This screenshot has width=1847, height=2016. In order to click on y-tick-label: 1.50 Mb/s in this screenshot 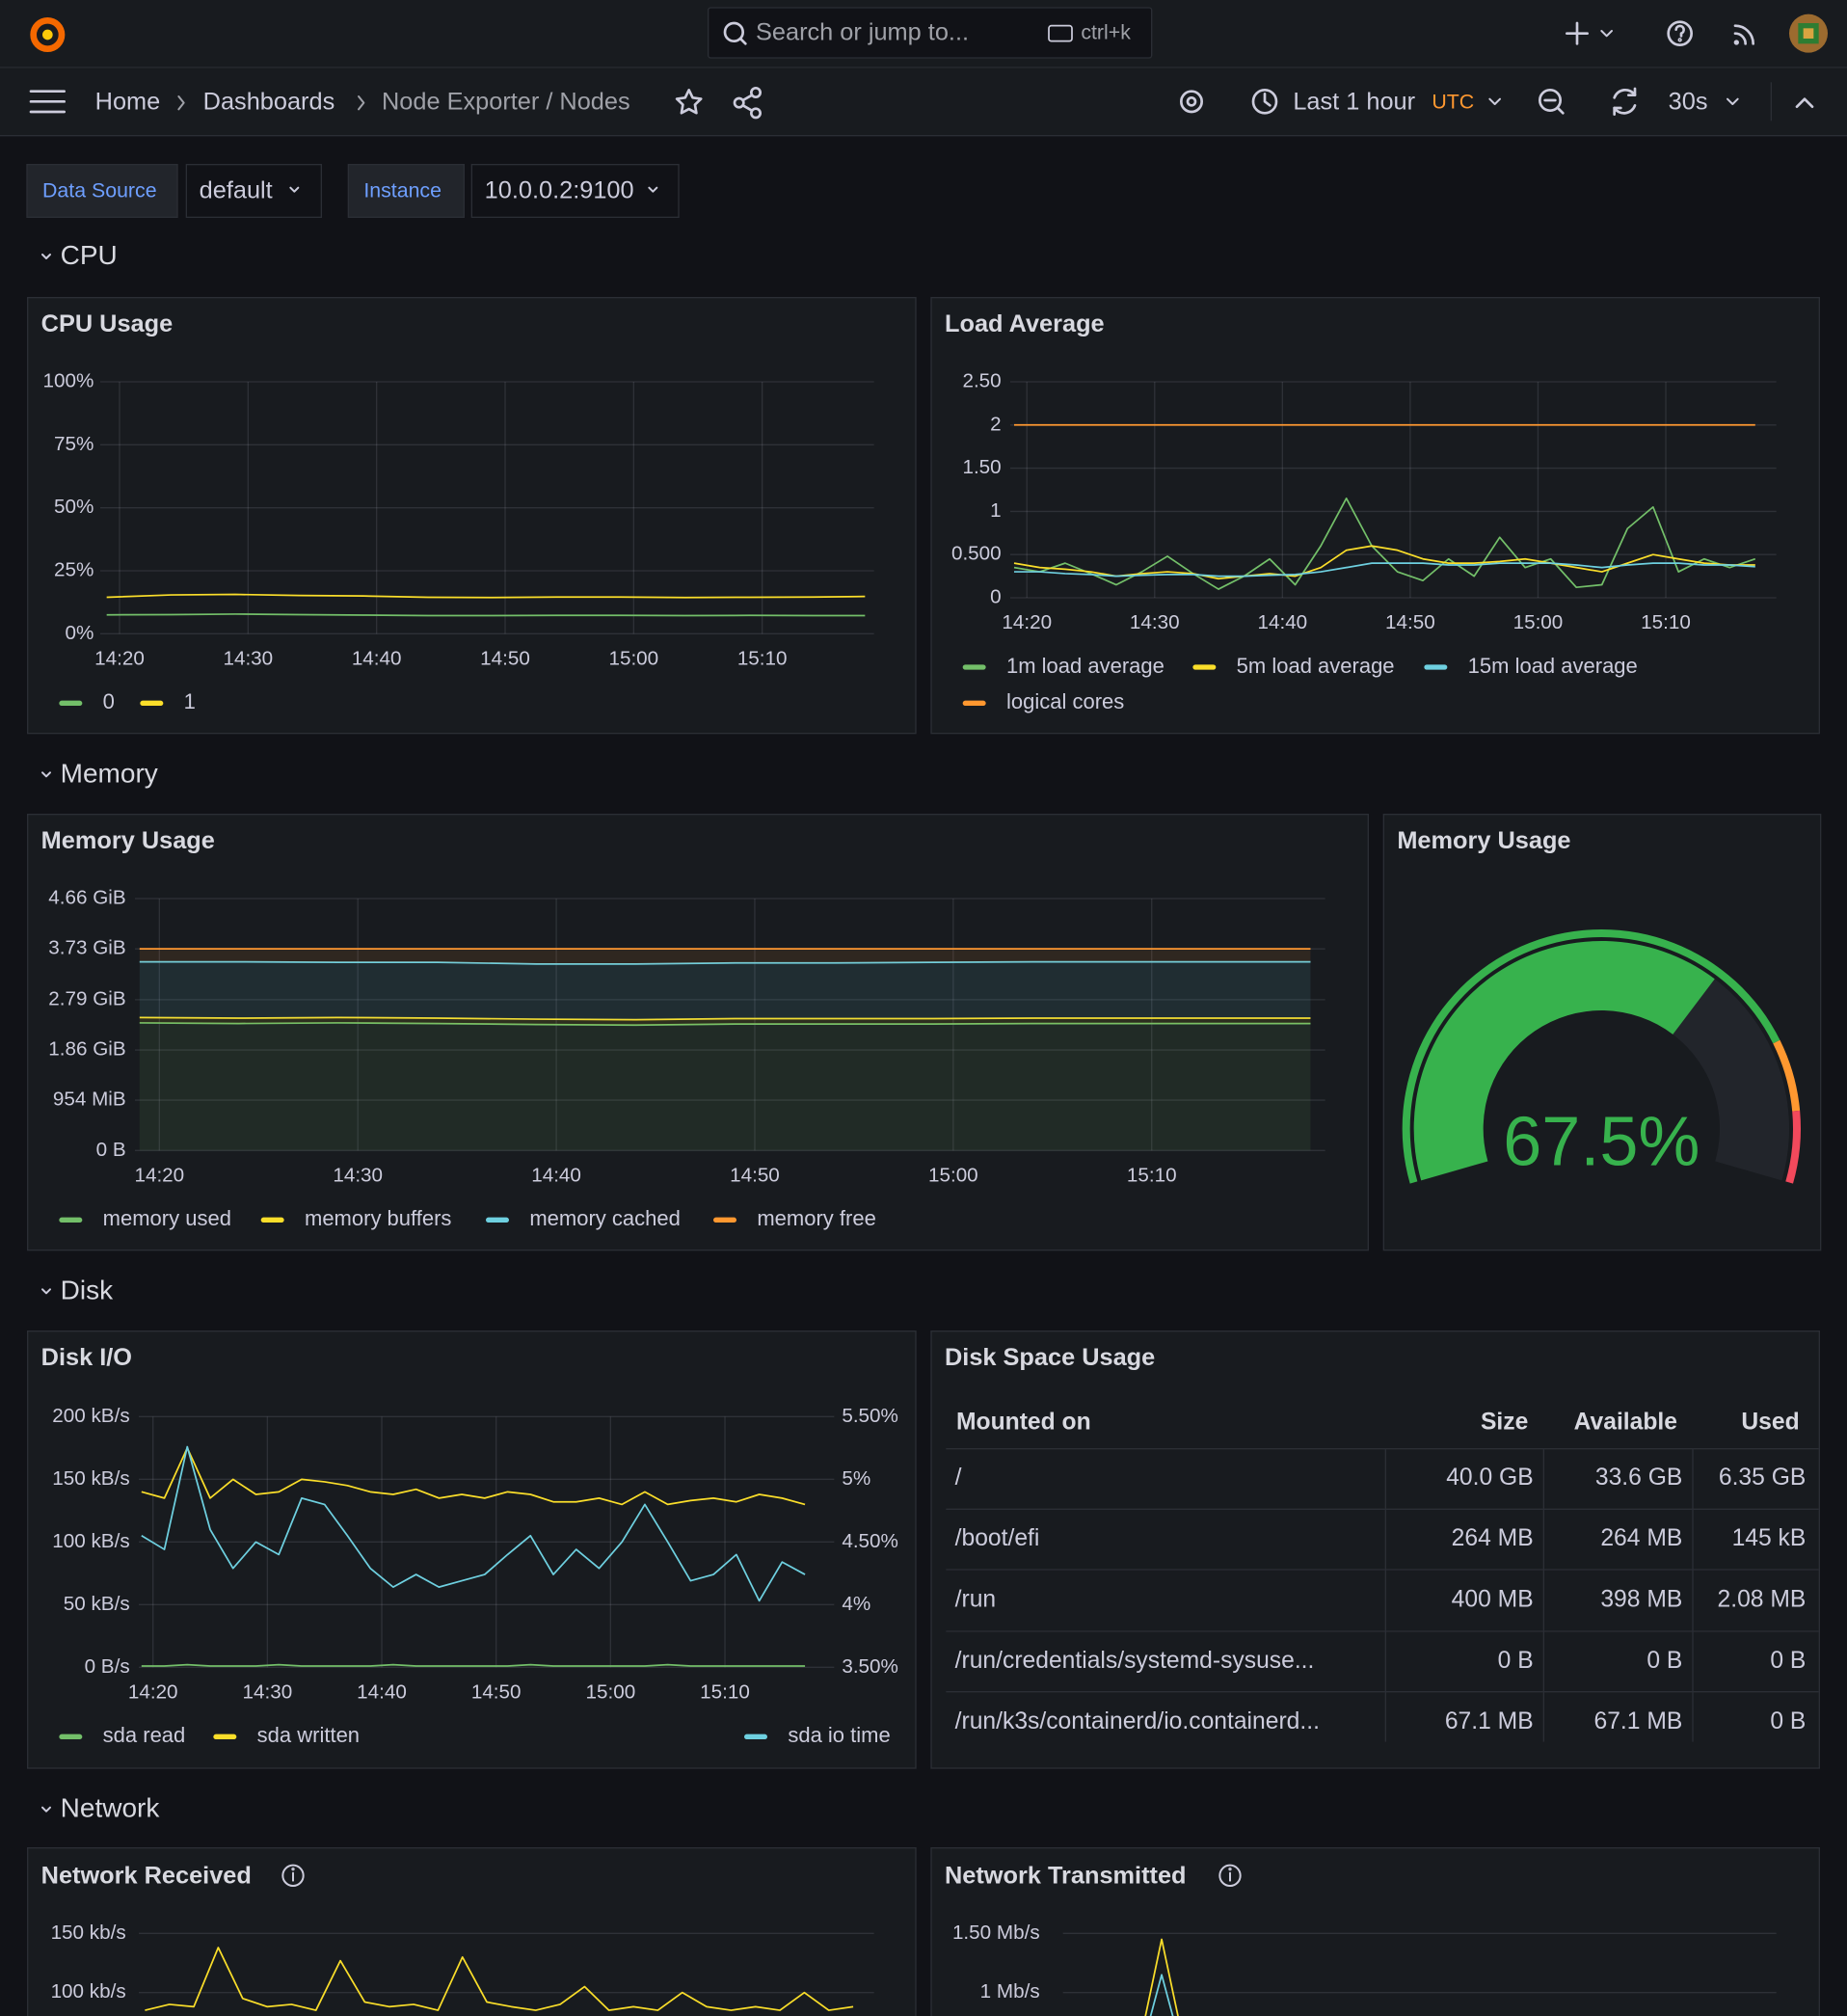, I will do `click(996, 1933)`.